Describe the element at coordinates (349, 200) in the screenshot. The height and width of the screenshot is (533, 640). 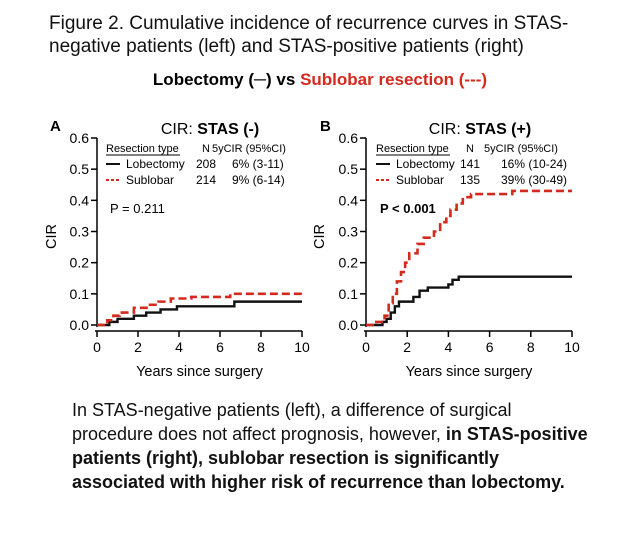
I see `panel-b-y-tick-label: 0.4` at that location.